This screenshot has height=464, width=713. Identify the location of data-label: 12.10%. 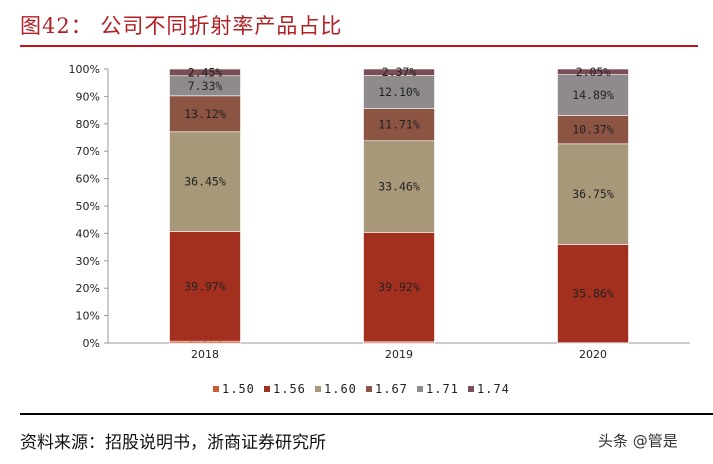
(399, 92).